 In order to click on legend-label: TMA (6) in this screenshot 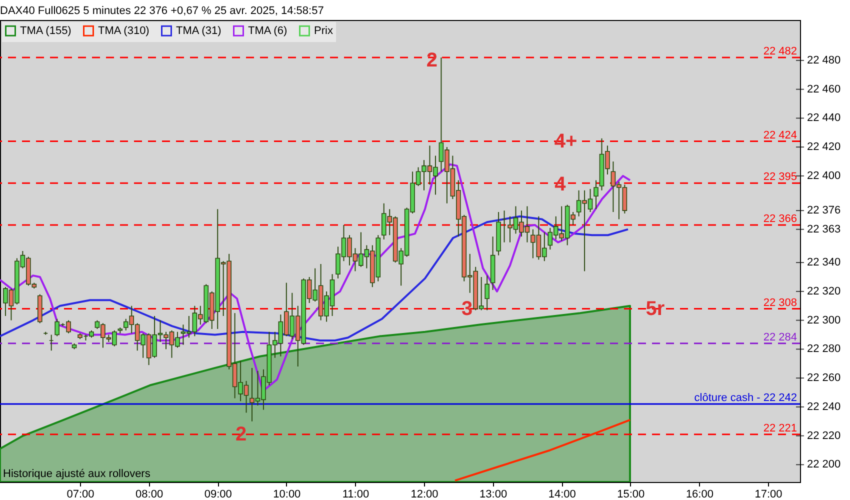, I will do `click(268, 30)`.